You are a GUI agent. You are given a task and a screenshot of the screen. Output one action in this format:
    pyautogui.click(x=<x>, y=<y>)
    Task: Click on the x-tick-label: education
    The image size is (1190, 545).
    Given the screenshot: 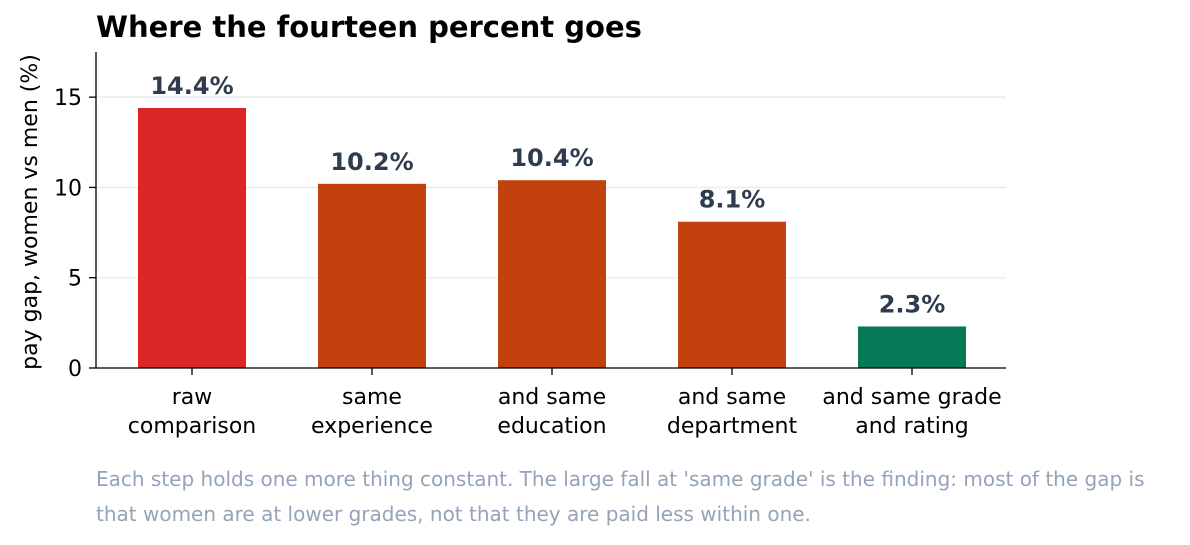 What is the action you would take?
    pyautogui.click(x=551, y=426)
    